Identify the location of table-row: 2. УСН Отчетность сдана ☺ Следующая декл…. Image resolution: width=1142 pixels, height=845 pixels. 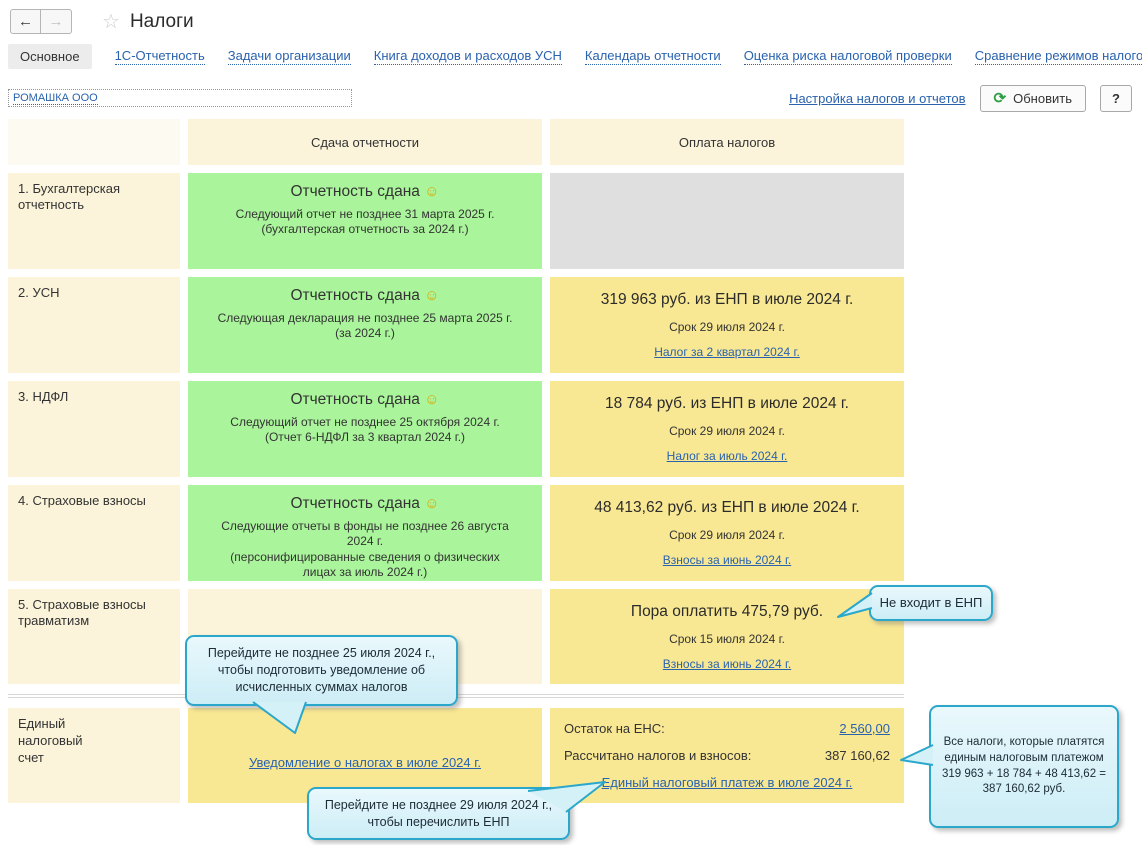
(571, 325).